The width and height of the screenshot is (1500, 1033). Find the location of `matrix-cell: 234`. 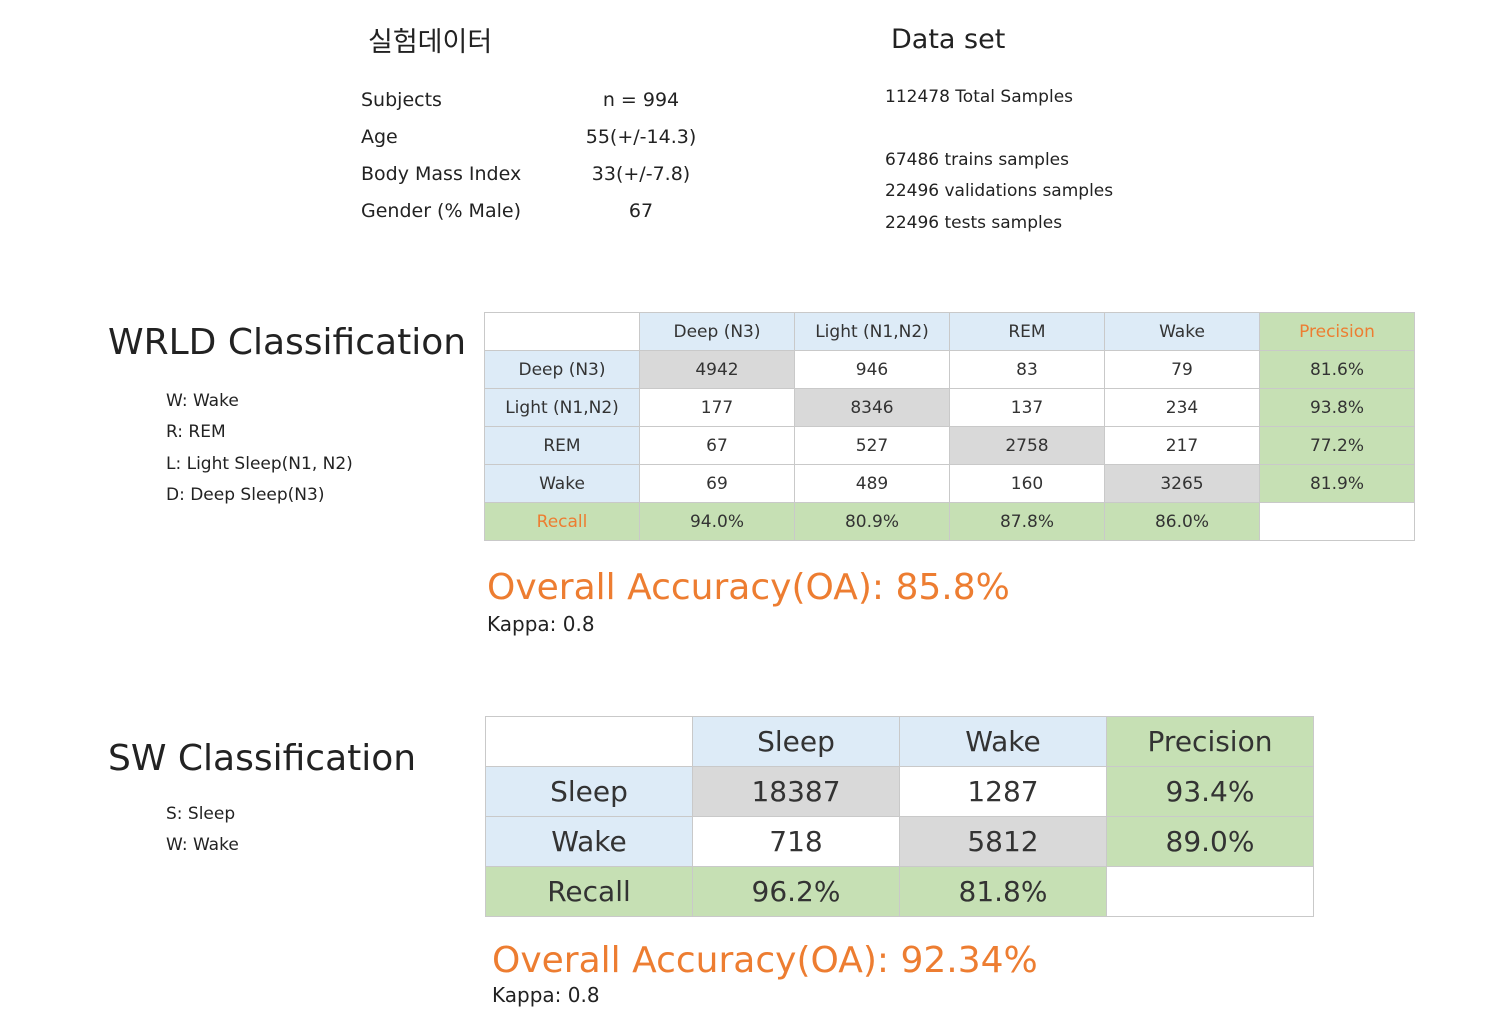

matrix-cell: 234 is located at coordinates (1182, 407).